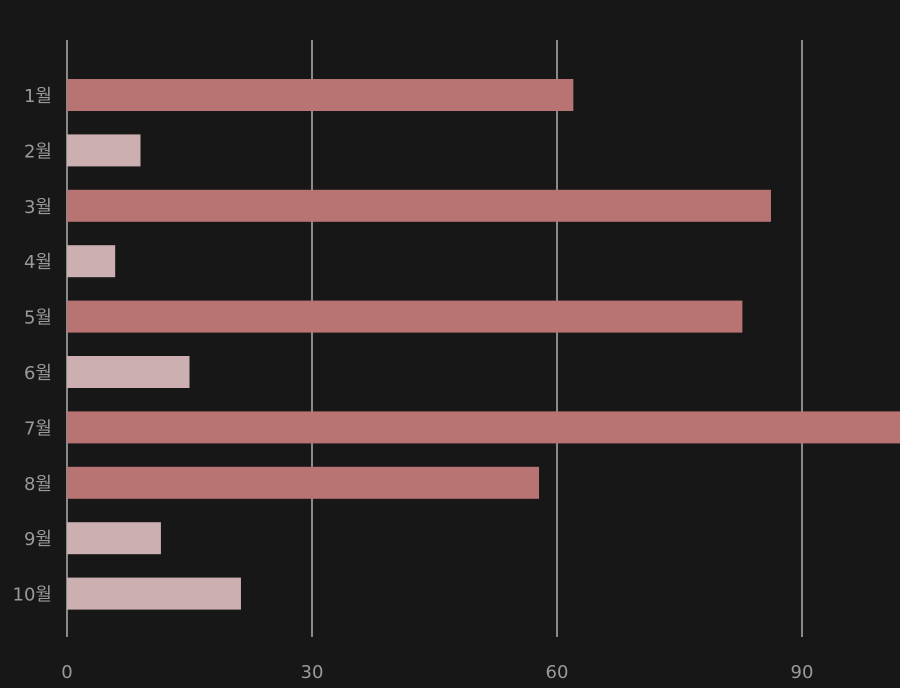  What do you see at coordinates (66, 672) in the screenshot?
I see `x-tick-label: 0` at bounding box center [66, 672].